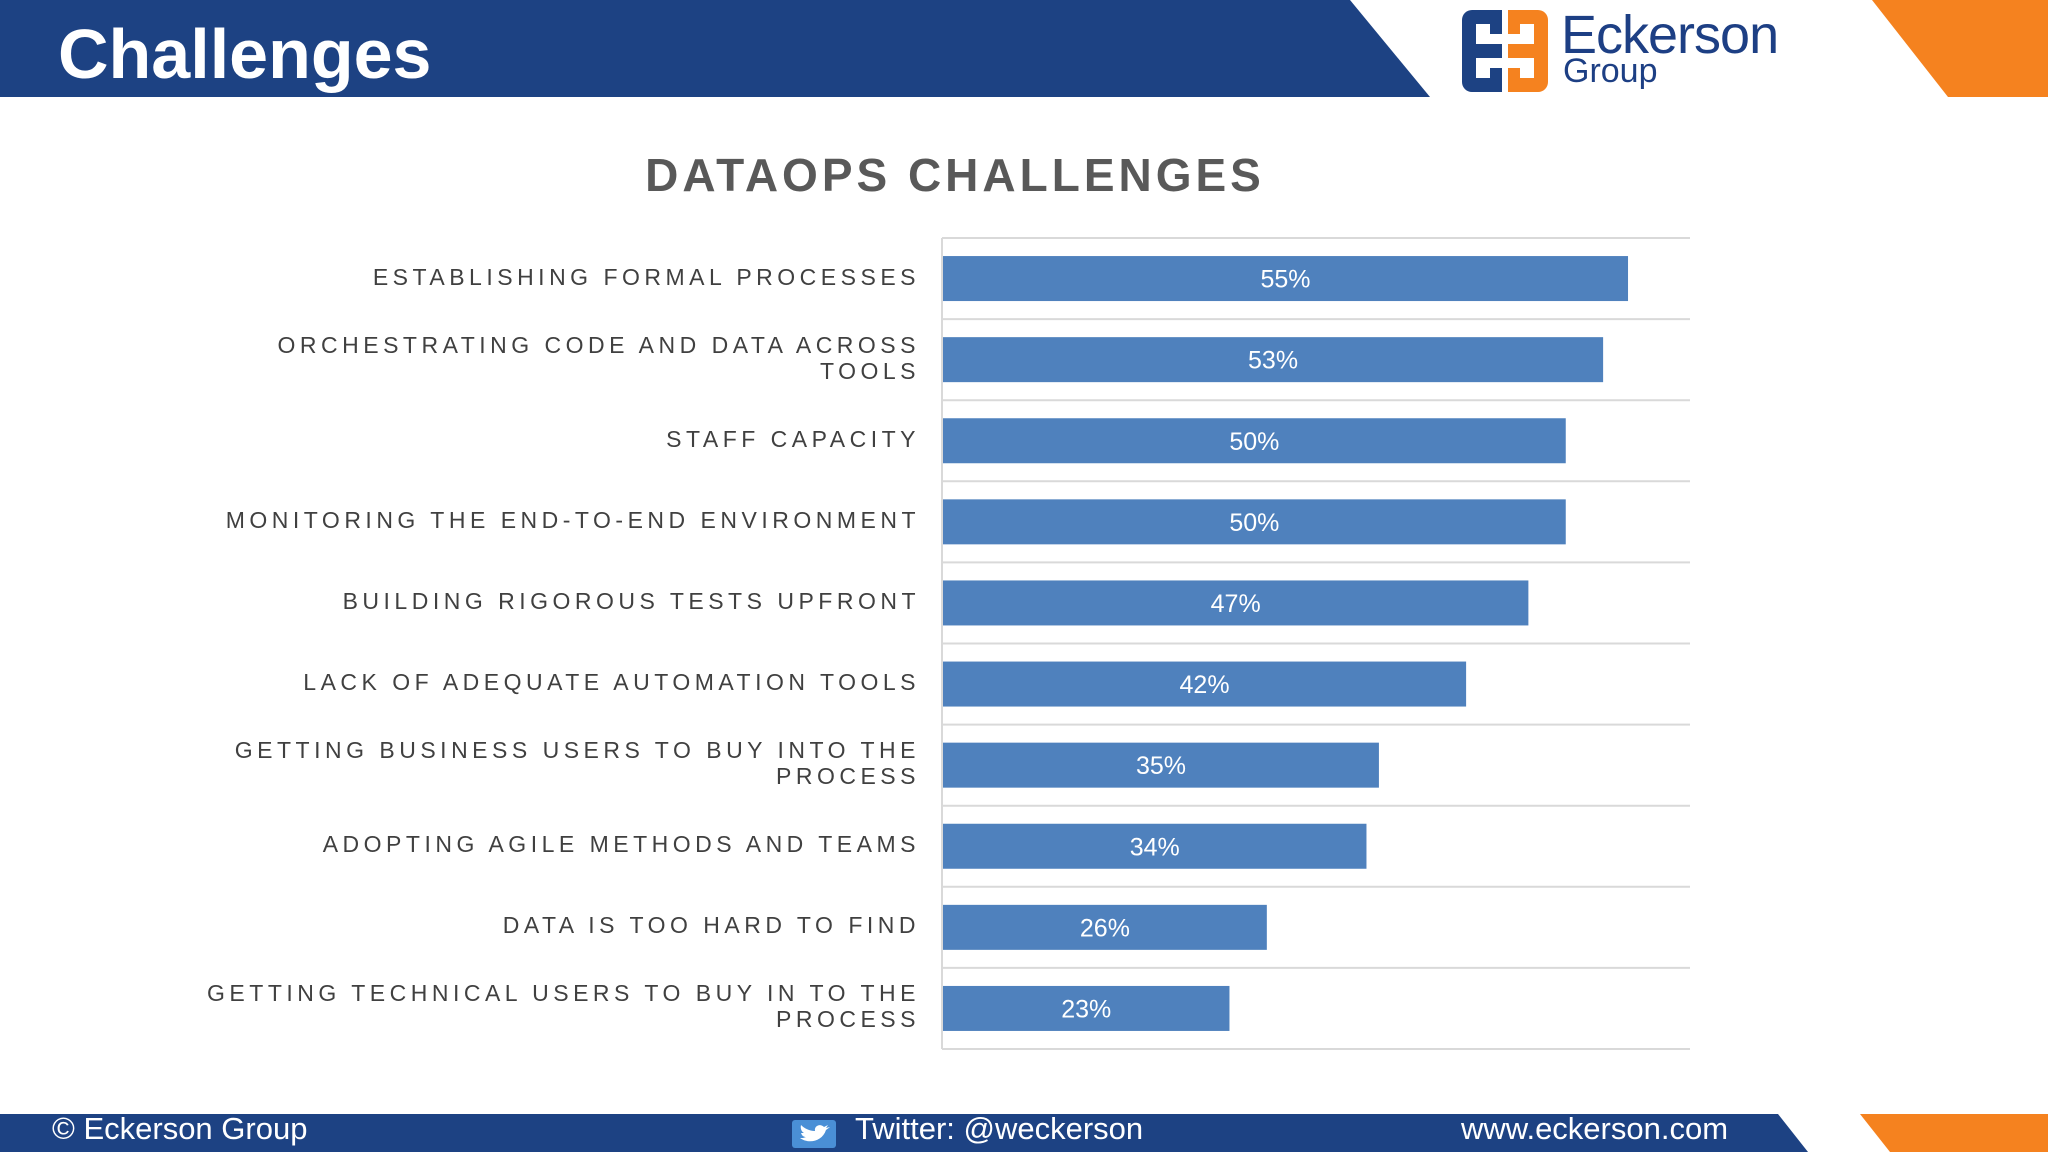 Image resolution: width=2048 pixels, height=1152 pixels. What do you see at coordinates (793, 438) in the screenshot?
I see `category-label-3: STAFF CAPACITY` at bounding box center [793, 438].